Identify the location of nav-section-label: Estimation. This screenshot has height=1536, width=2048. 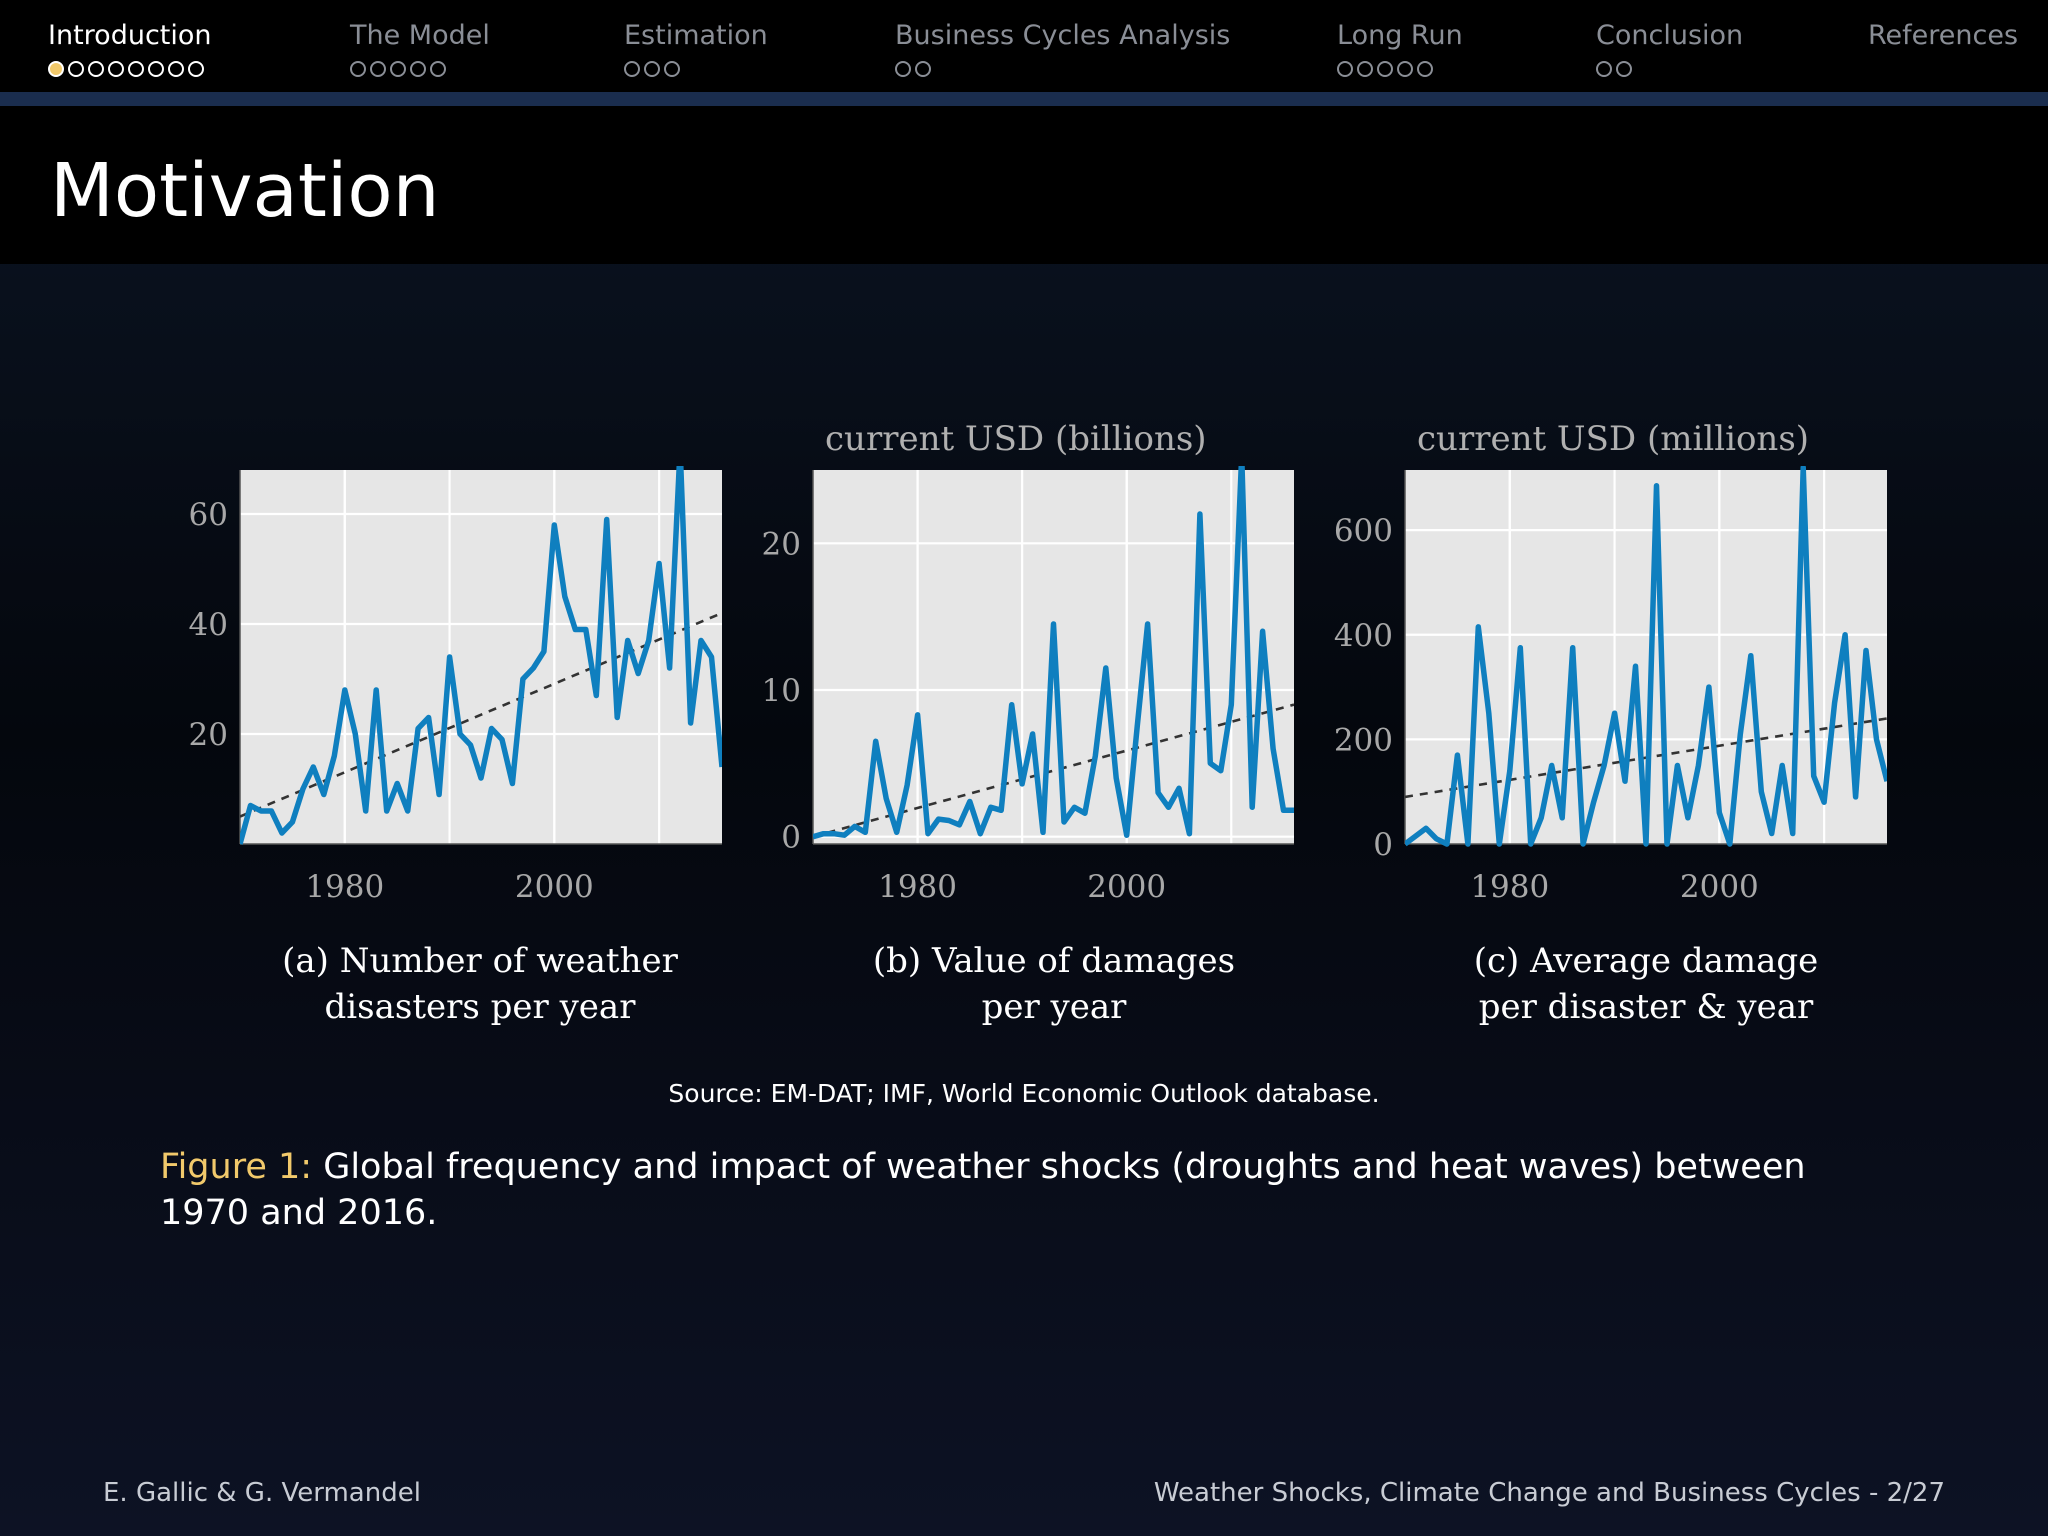
(696, 35).